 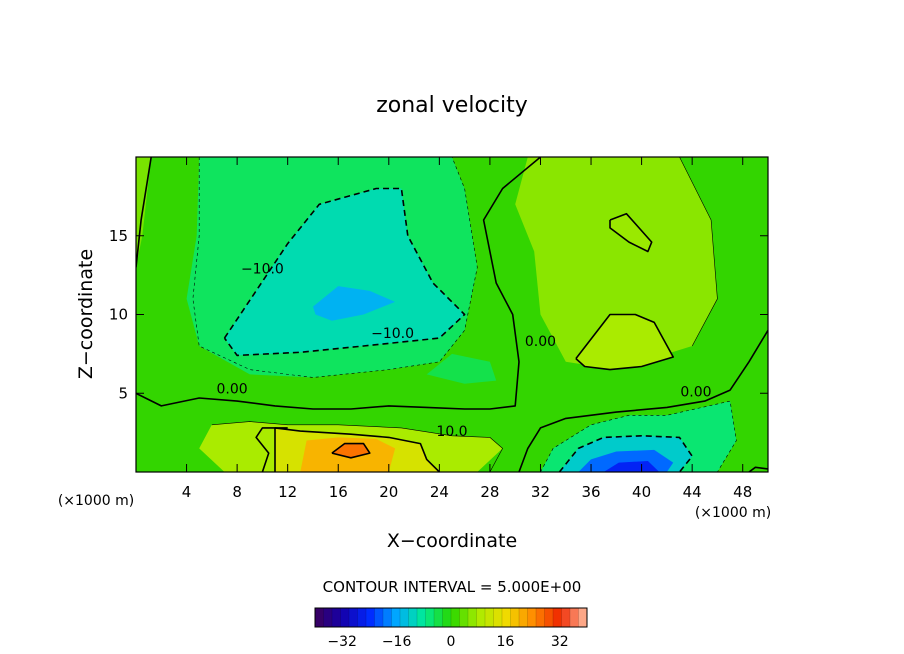 I want to click on region-positive-right-ellipse, so click(x=631, y=232).